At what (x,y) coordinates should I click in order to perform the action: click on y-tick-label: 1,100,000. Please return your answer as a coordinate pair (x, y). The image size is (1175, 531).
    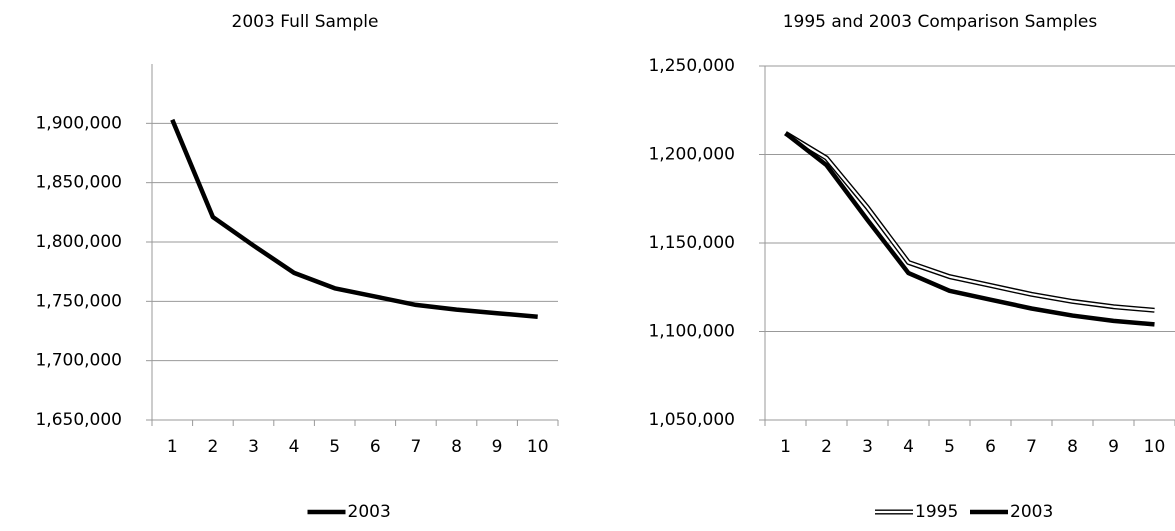
    Looking at the image, I should click on (691, 332).